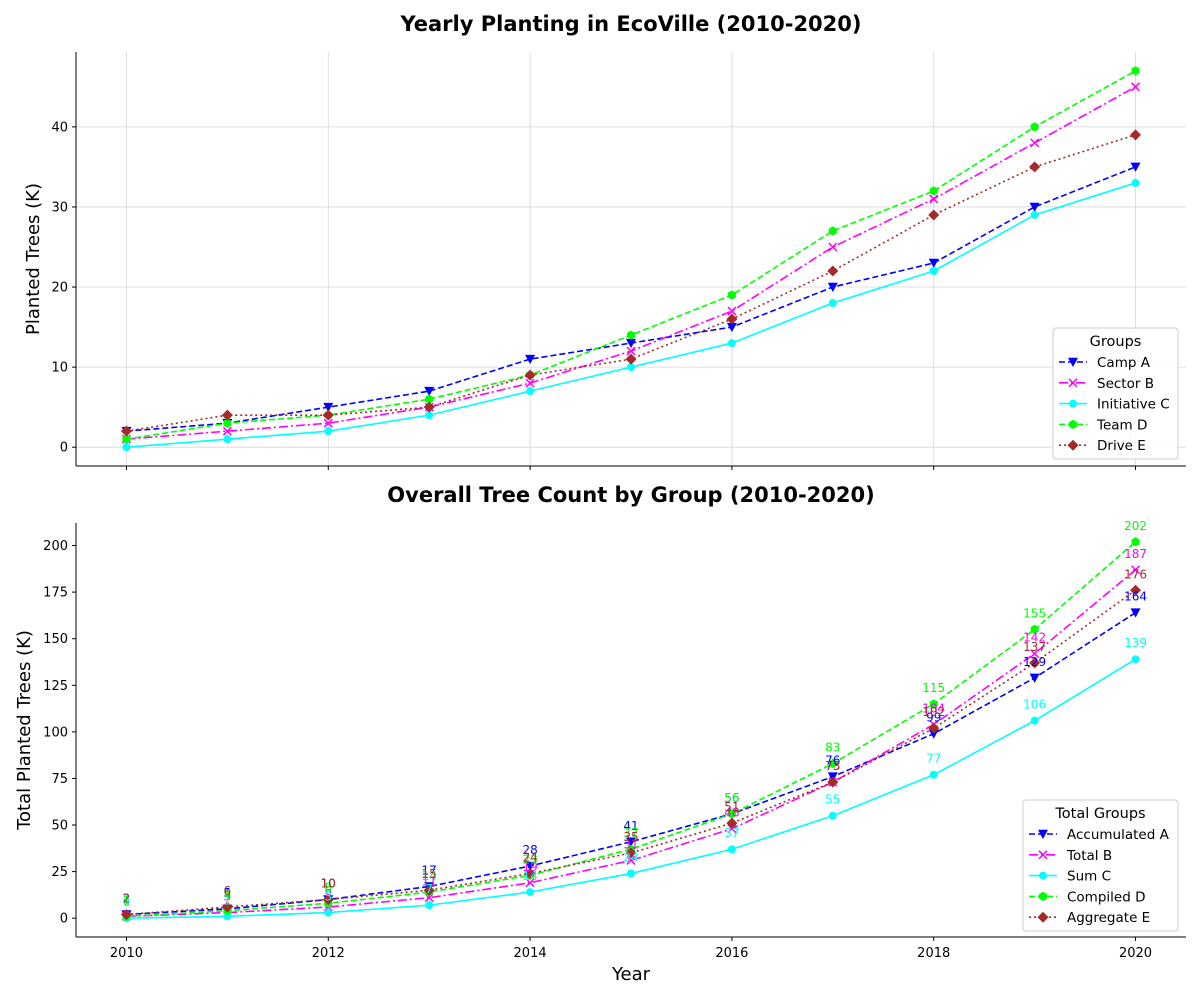 Image resolution: width=1200 pixels, height=1000 pixels. I want to click on y-tick-label: 100, so click(55, 732).